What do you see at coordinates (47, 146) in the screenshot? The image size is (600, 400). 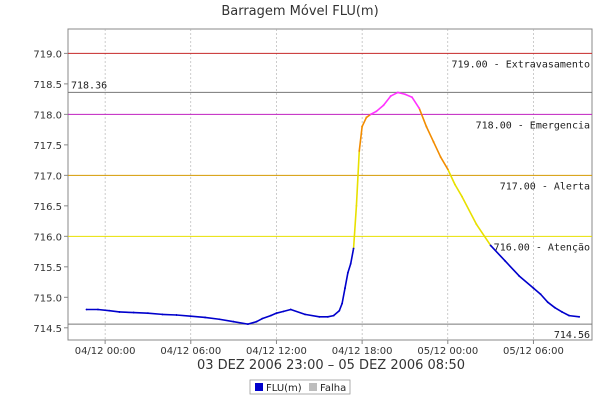 I see `y-tick-label: 717.5` at bounding box center [47, 146].